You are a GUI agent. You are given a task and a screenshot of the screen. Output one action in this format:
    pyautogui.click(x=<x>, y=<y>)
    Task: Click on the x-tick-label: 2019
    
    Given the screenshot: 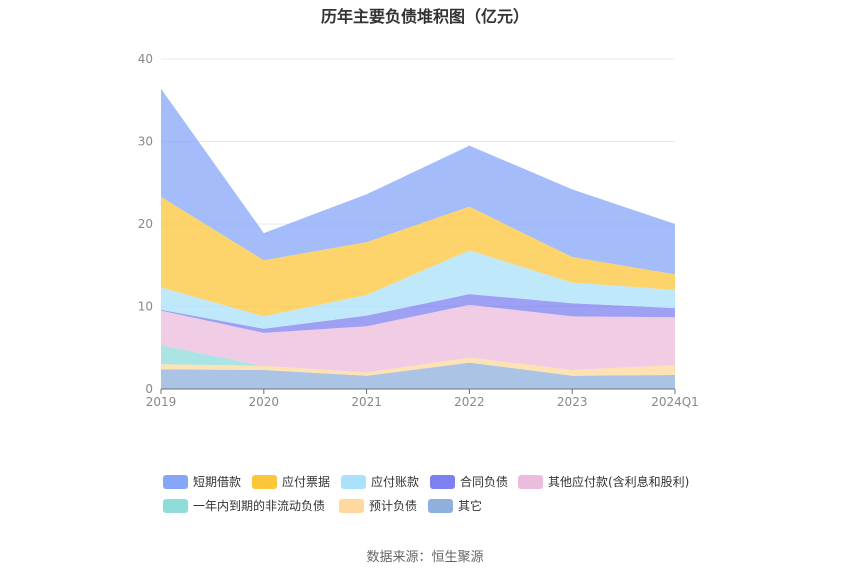 What is the action you would take?
    pyautogui.click(x=161, y=402)
    